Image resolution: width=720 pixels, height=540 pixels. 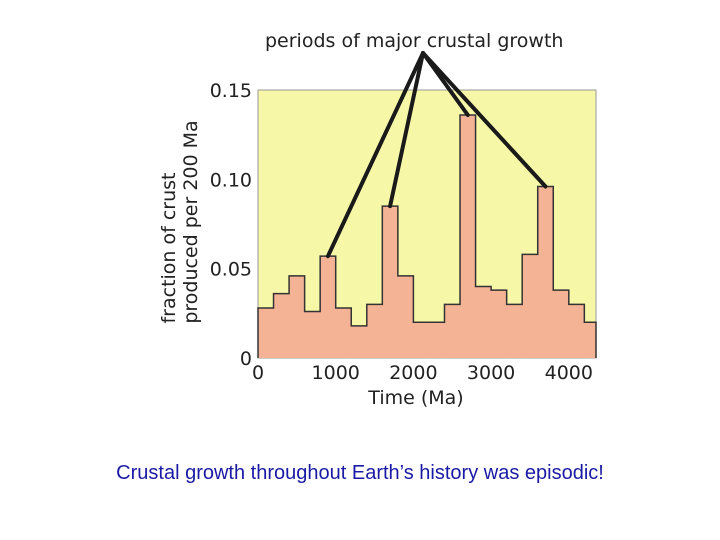 What do you see at coordinates (231, 270) in the screenshot?
I see `y-tick-label-1: 0.05` at bounding box center [231, 270].